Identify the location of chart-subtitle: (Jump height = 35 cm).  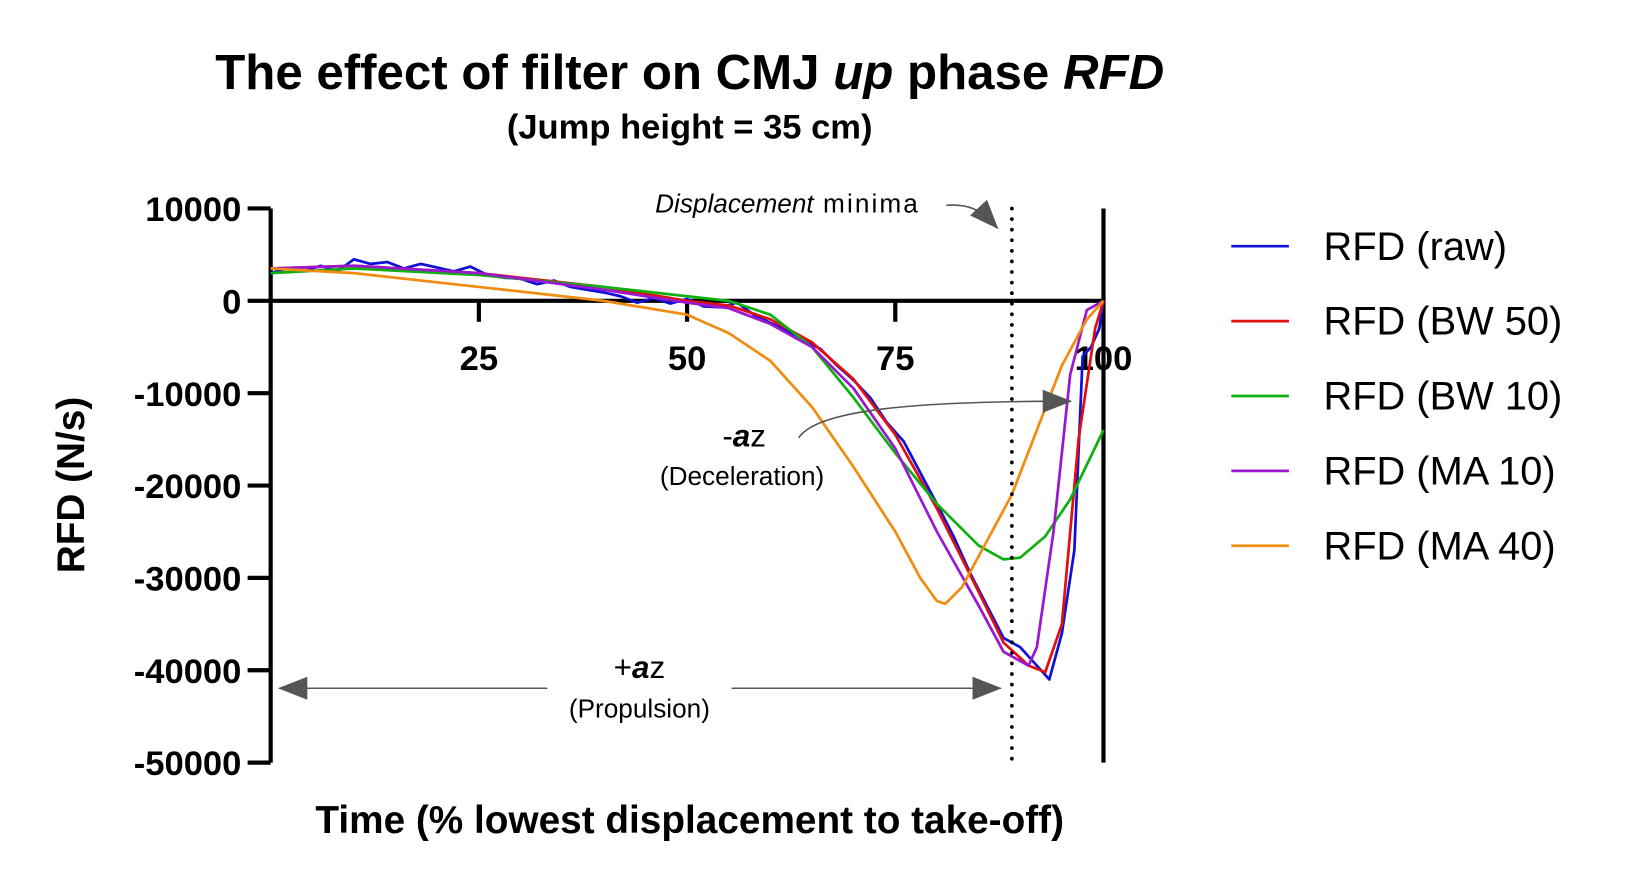
(690, 127).